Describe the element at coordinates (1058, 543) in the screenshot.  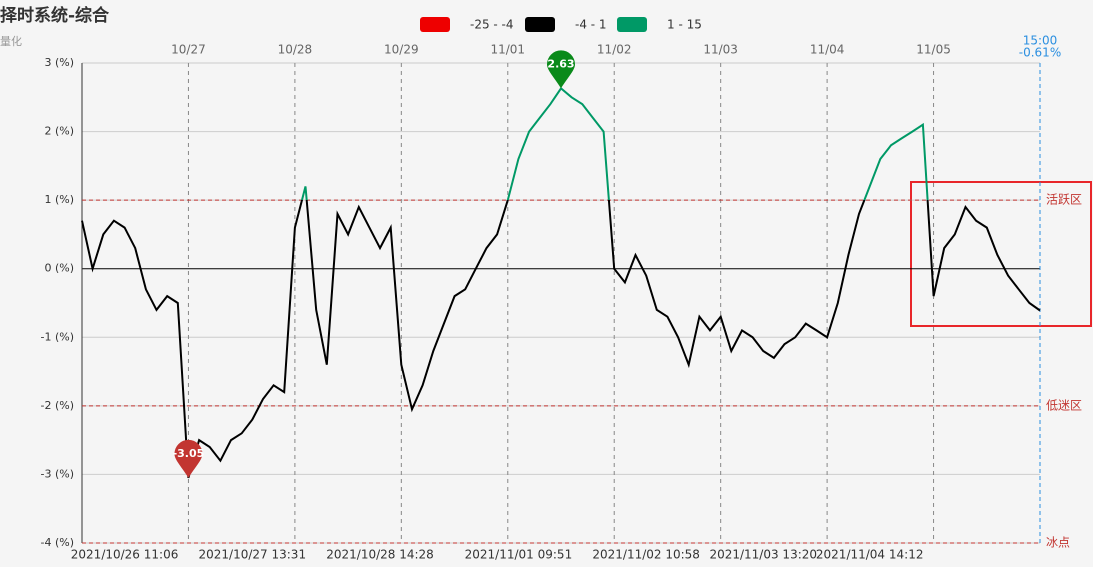
I see `mark-line-label: 冰点` at that location.